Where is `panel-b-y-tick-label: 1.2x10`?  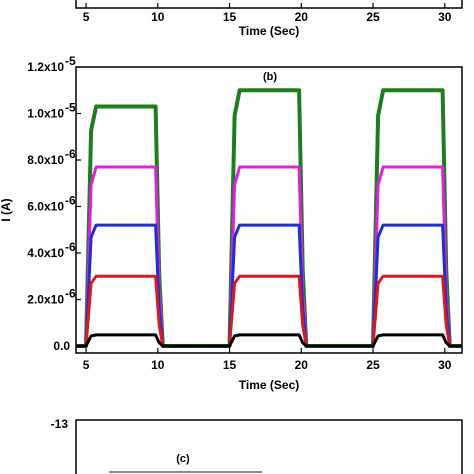 panel-b-y-tick-label: 1.2x10 is located at coordinates (45, 67).